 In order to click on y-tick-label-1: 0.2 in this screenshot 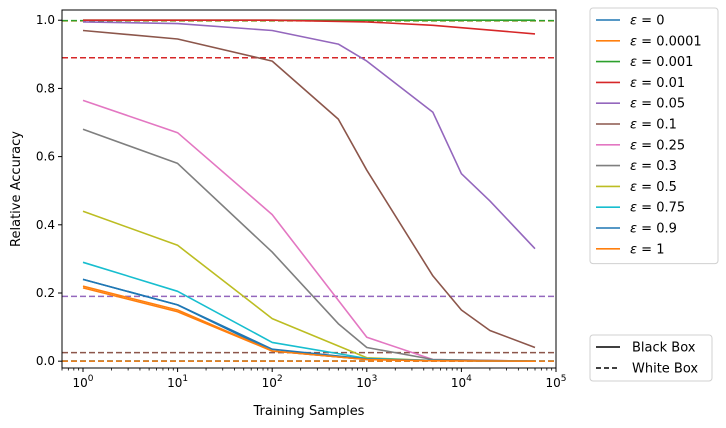, I will do `click(45, 293)`.